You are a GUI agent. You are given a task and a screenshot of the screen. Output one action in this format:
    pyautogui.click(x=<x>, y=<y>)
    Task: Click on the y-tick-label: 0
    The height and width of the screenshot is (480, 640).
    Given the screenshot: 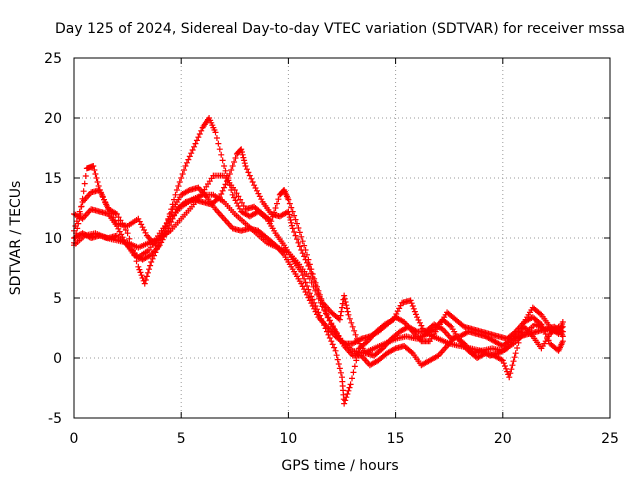 What is the action you would take?
    pyautogui.click(x=57, y=359)
    